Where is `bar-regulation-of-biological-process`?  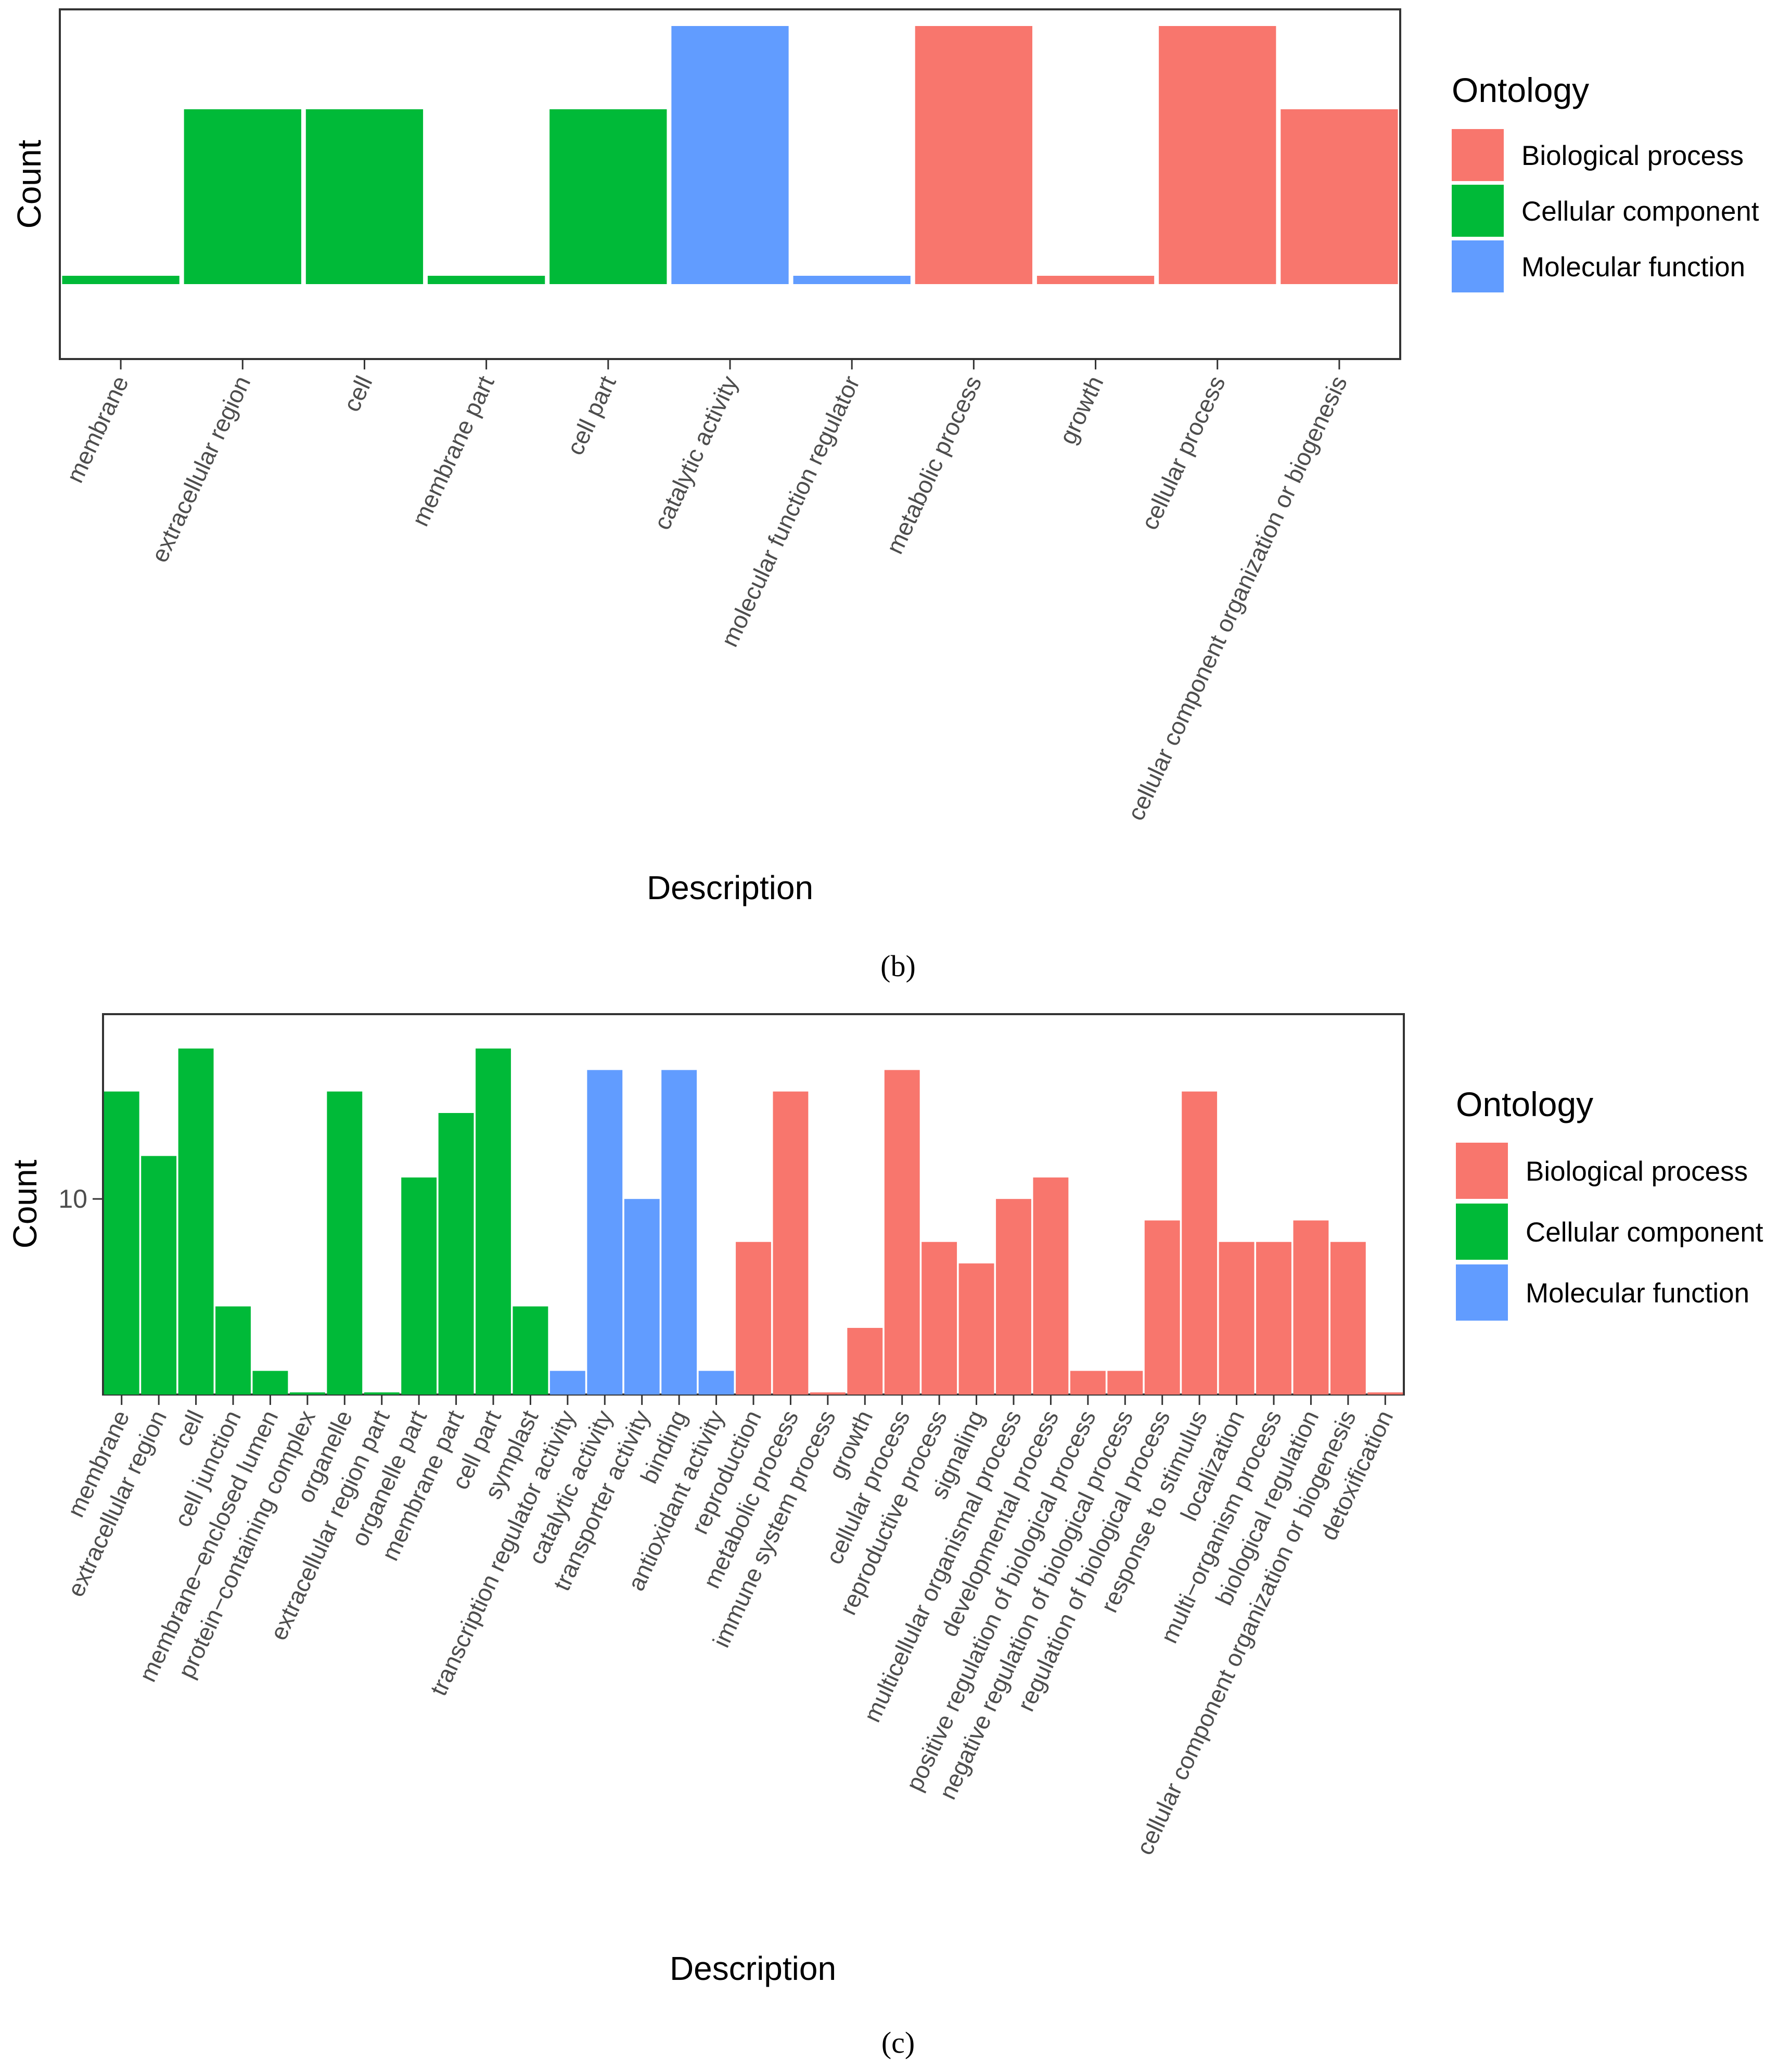 bar-regulation-of-biological-process is located at coordinates (1162, 1307).